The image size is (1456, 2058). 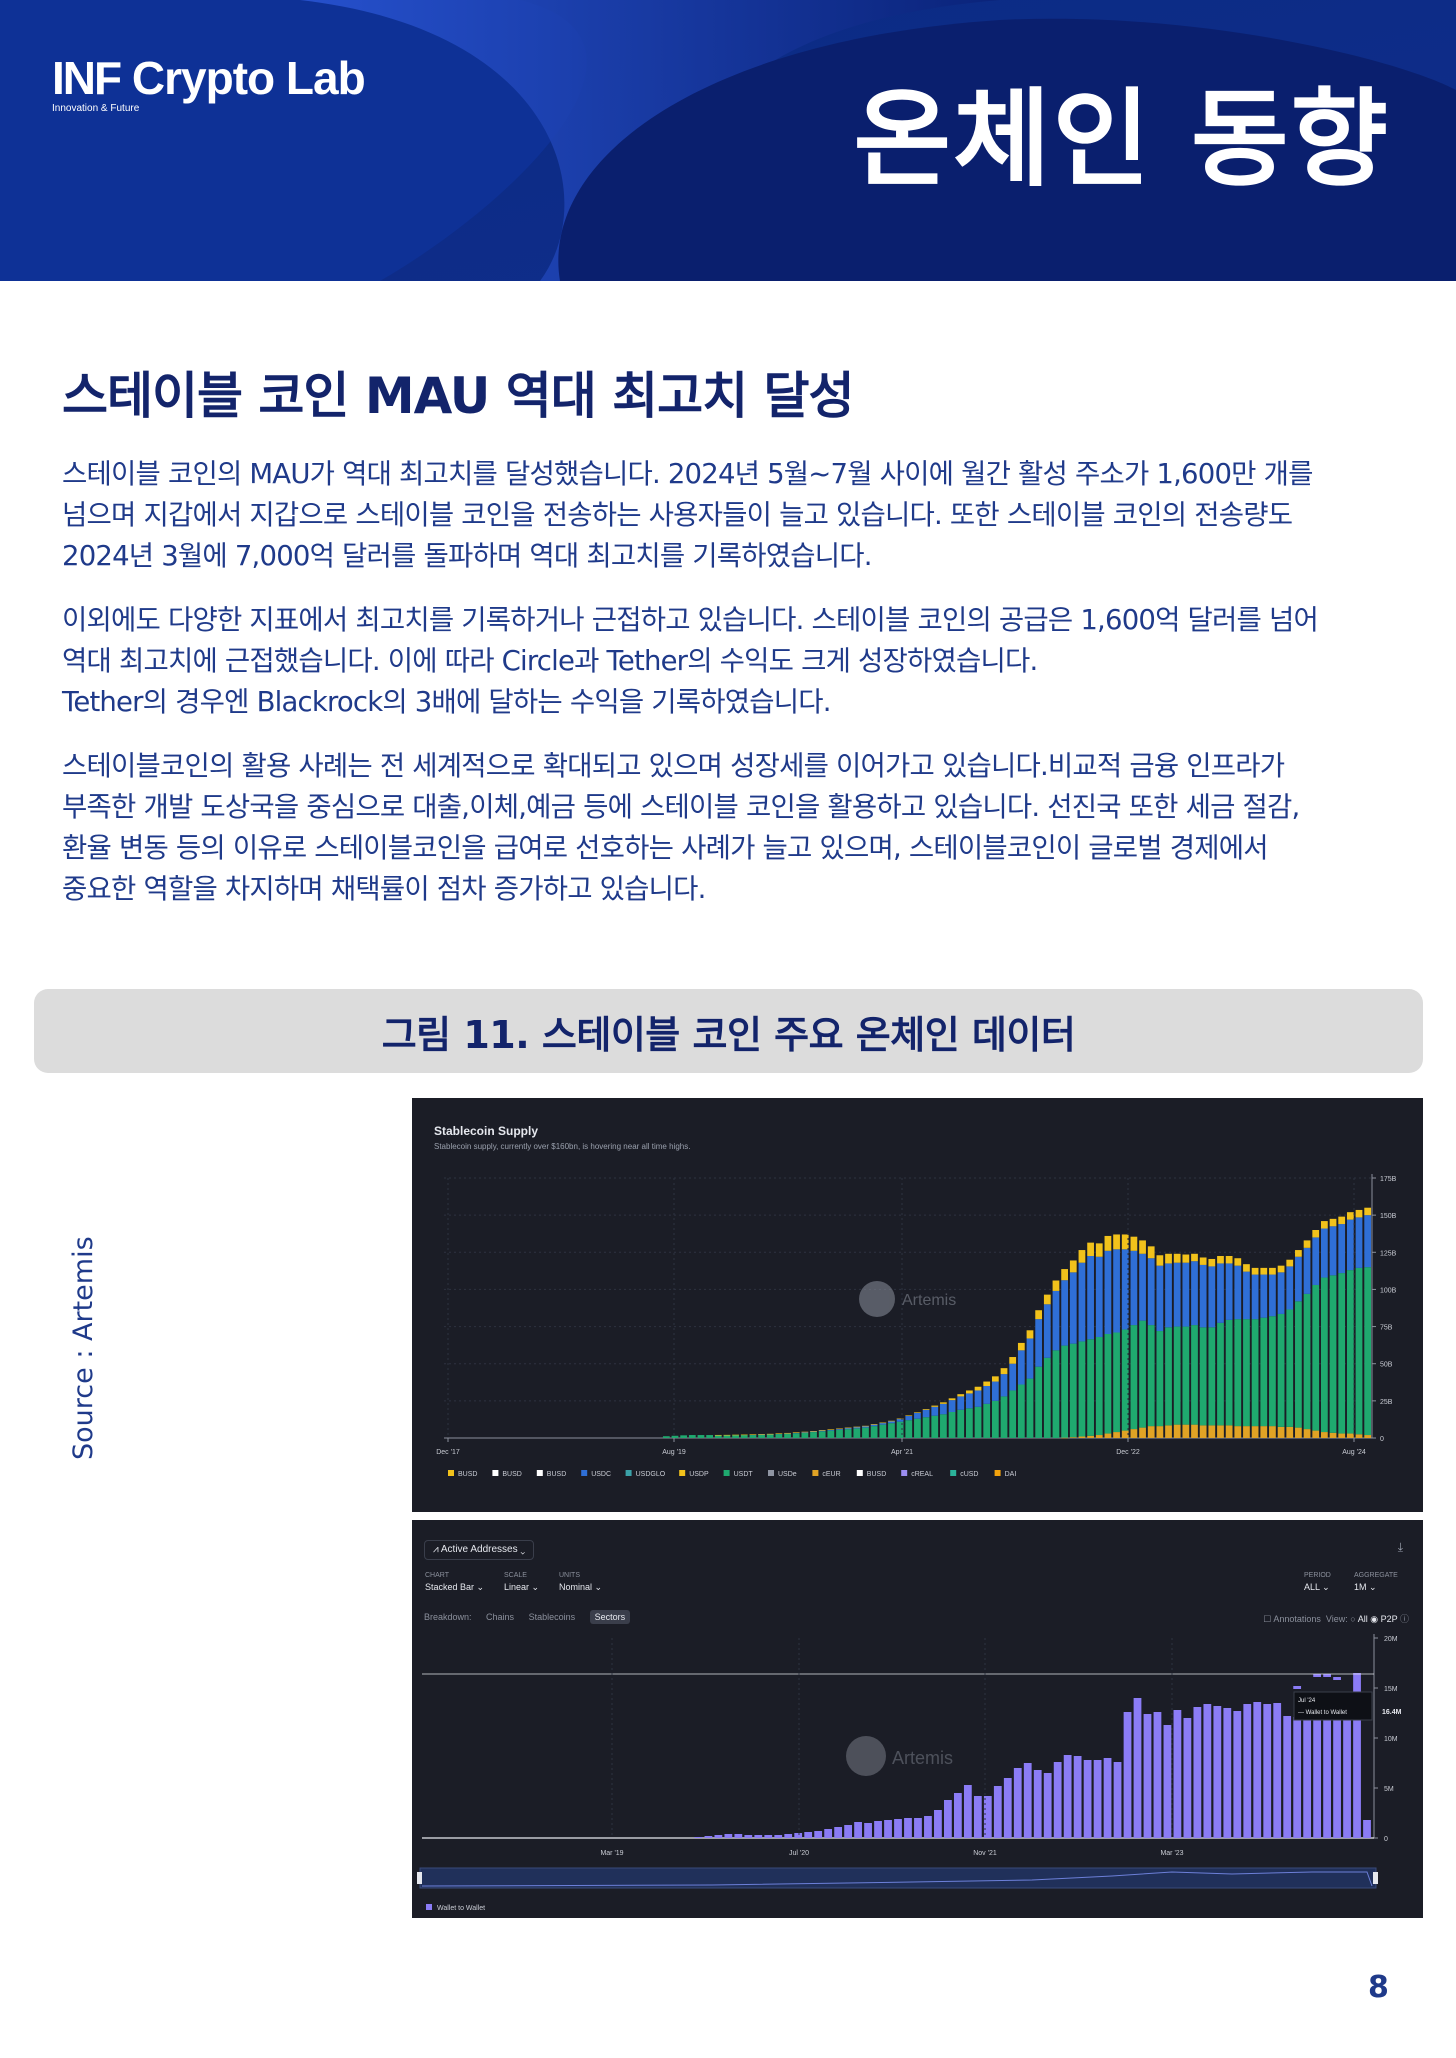 I want to click on breakdown-chains: Chains, so click(x=500, y=1617).